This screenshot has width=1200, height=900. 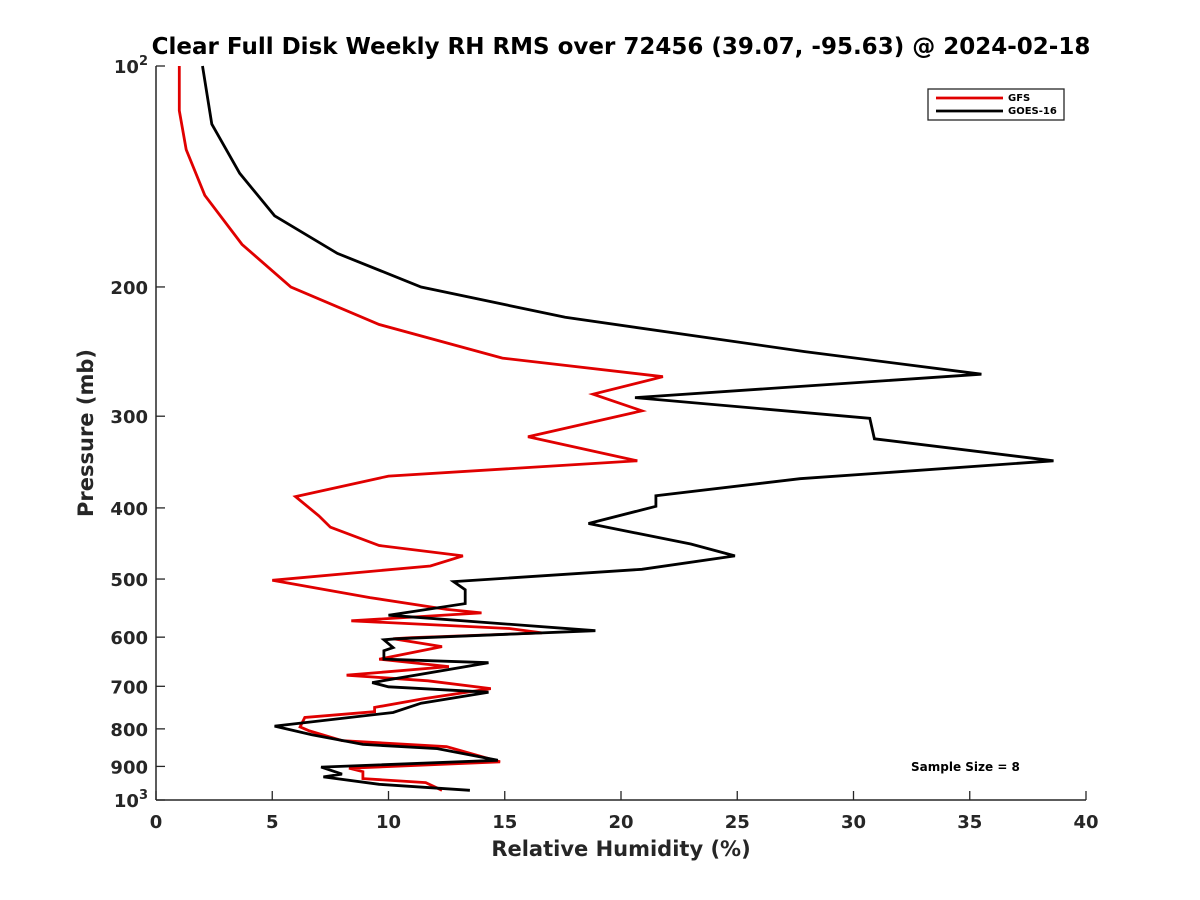 I want to click on x-tick-label: 35, so click(x=969, y=822).